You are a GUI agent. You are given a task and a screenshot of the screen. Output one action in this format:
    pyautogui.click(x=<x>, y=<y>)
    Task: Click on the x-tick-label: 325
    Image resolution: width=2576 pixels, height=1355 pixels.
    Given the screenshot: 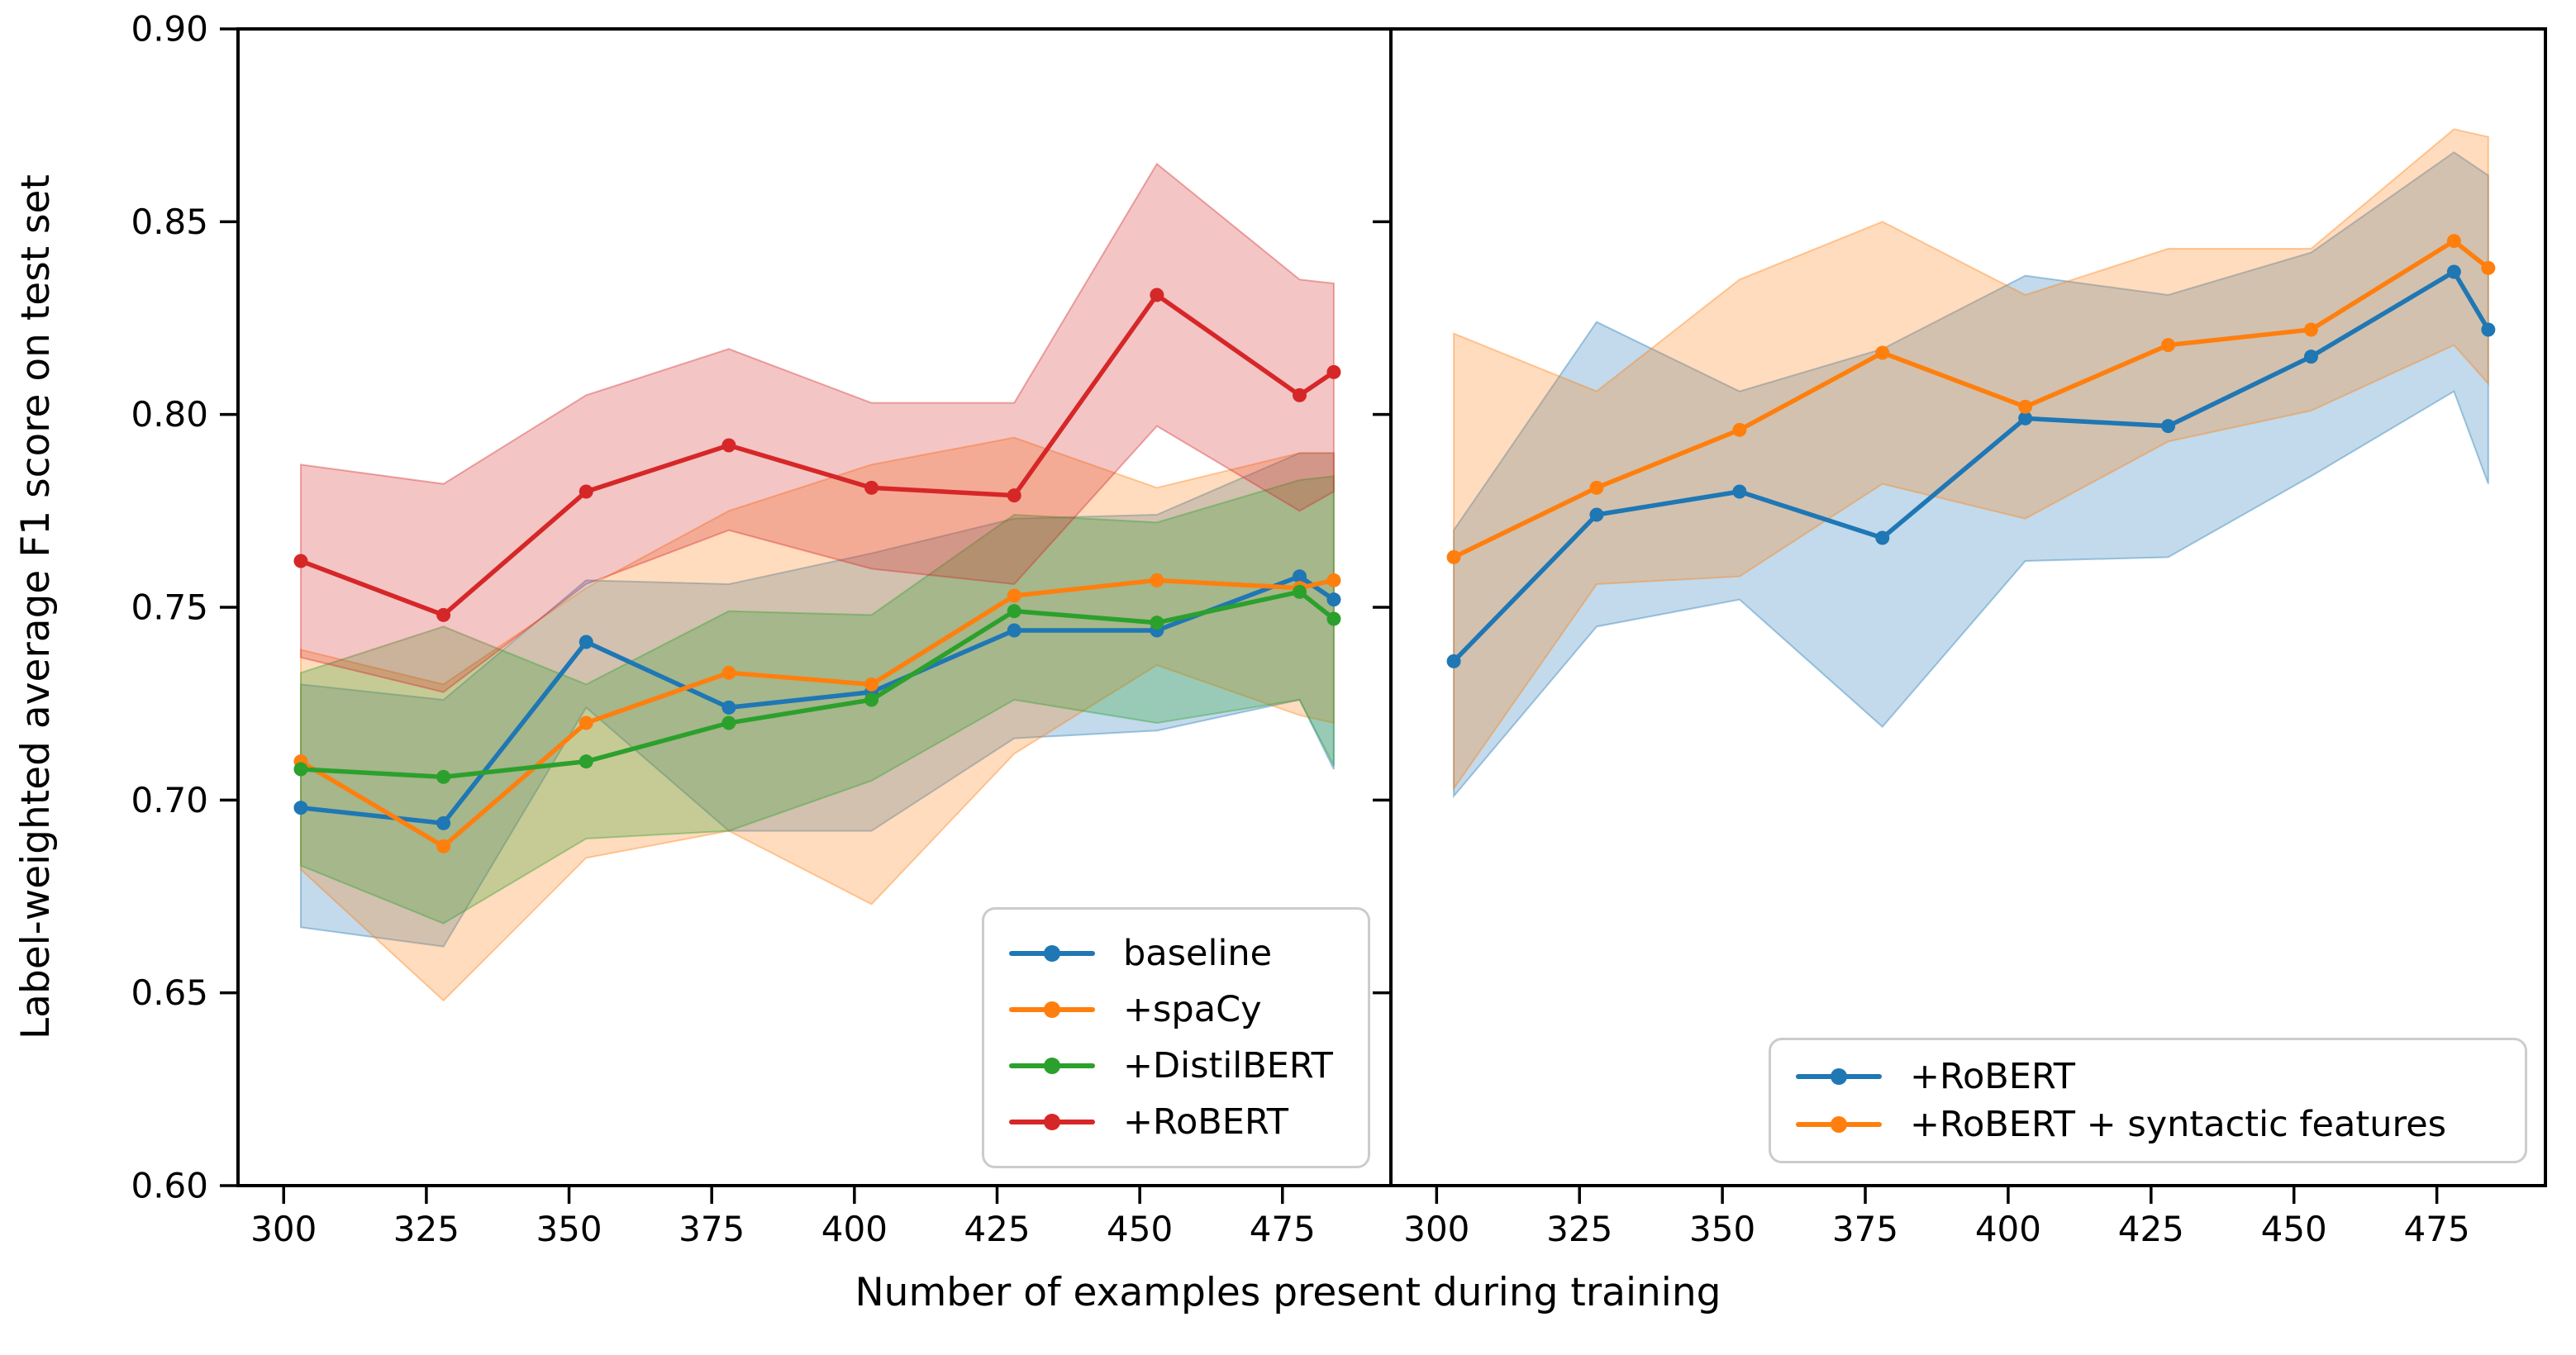 What is the action you would take?
    pyautogui.click(x=1579, y=1229)
    